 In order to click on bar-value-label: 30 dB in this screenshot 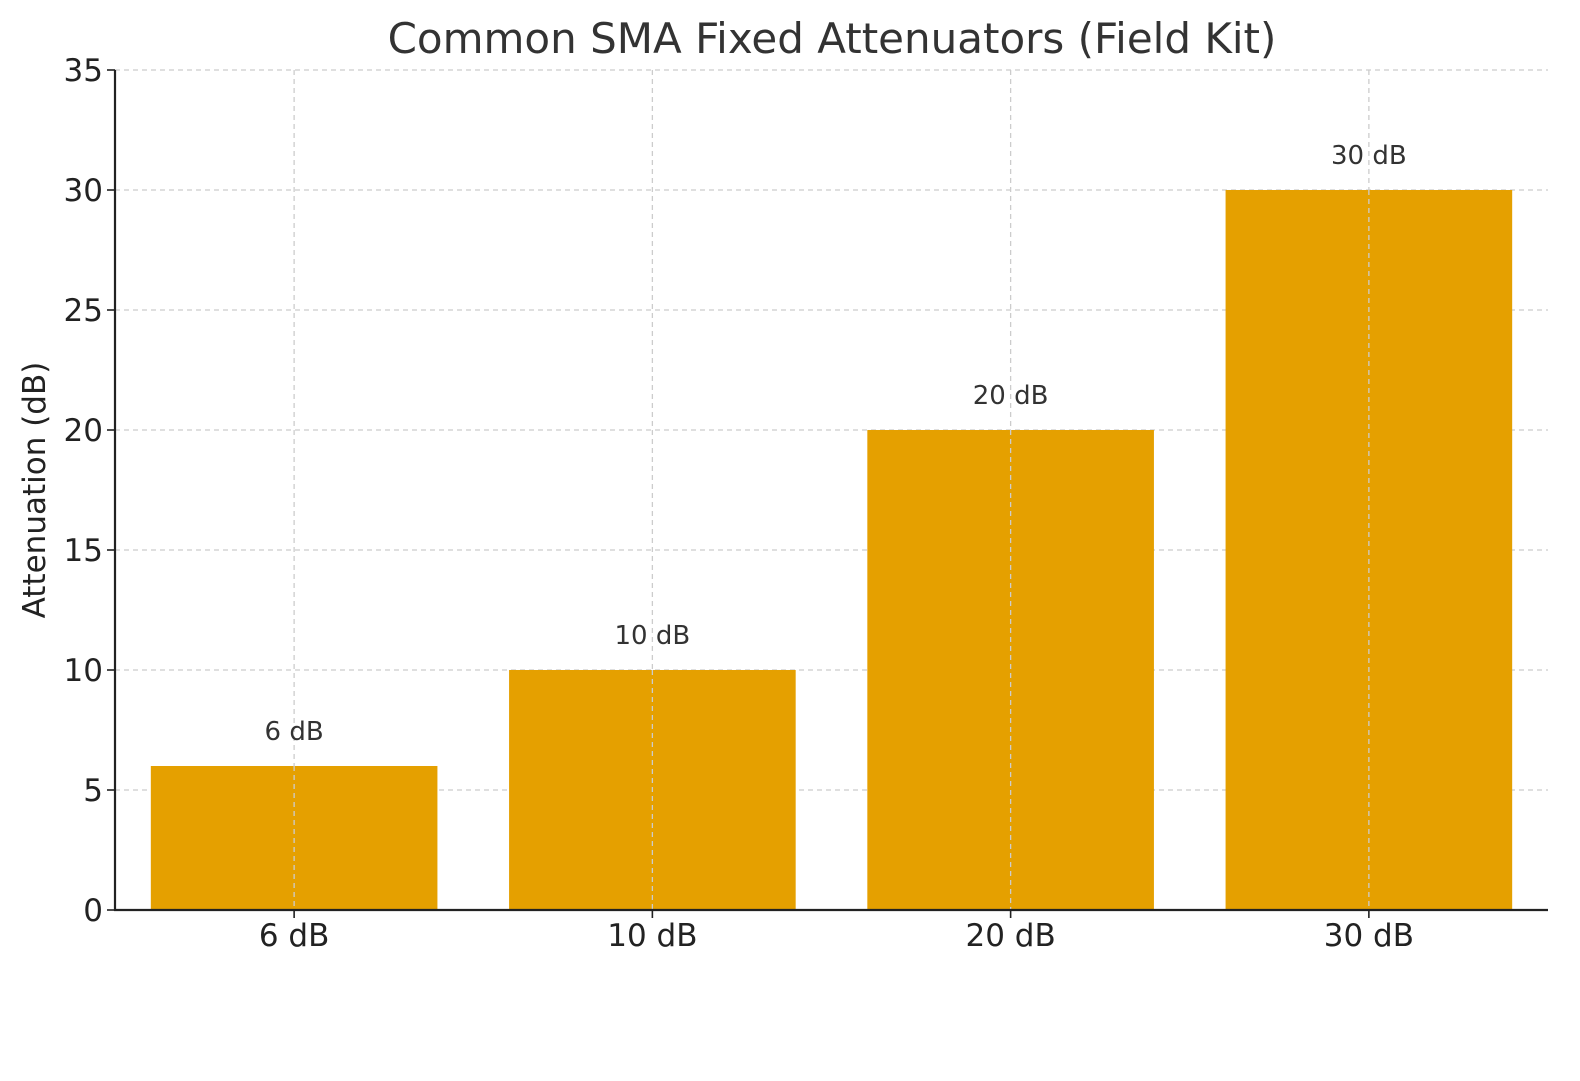, I will do `click(1369, 156)`.